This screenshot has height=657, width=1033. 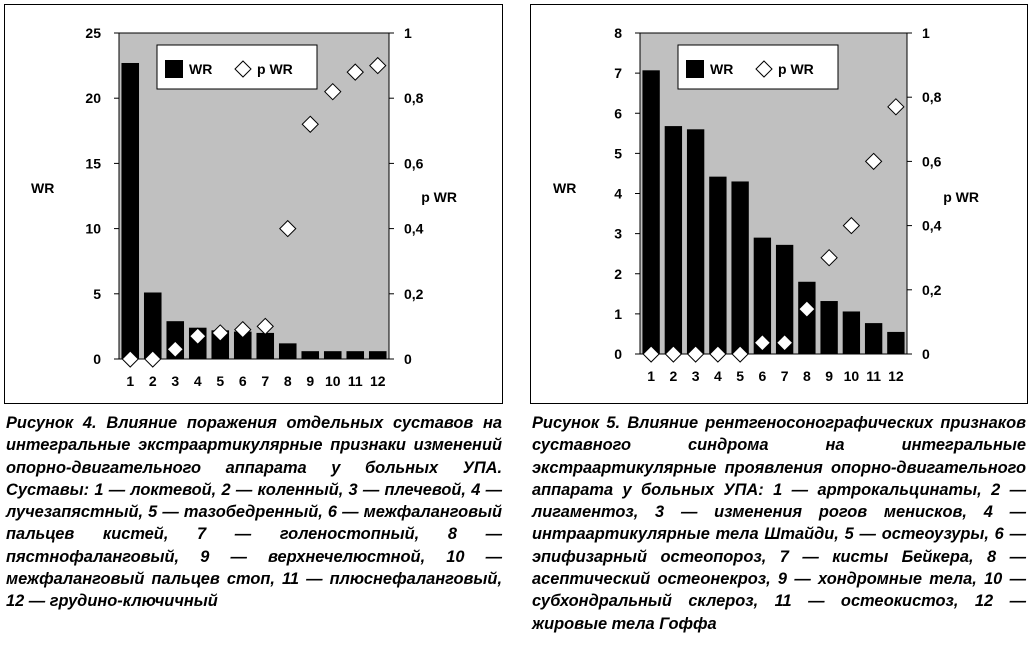 What do you see at coordinates (576, 423) in the screenshot?
I see `figure-5-caption-head: Рисунок 5.` at bounding box center [576, 423].